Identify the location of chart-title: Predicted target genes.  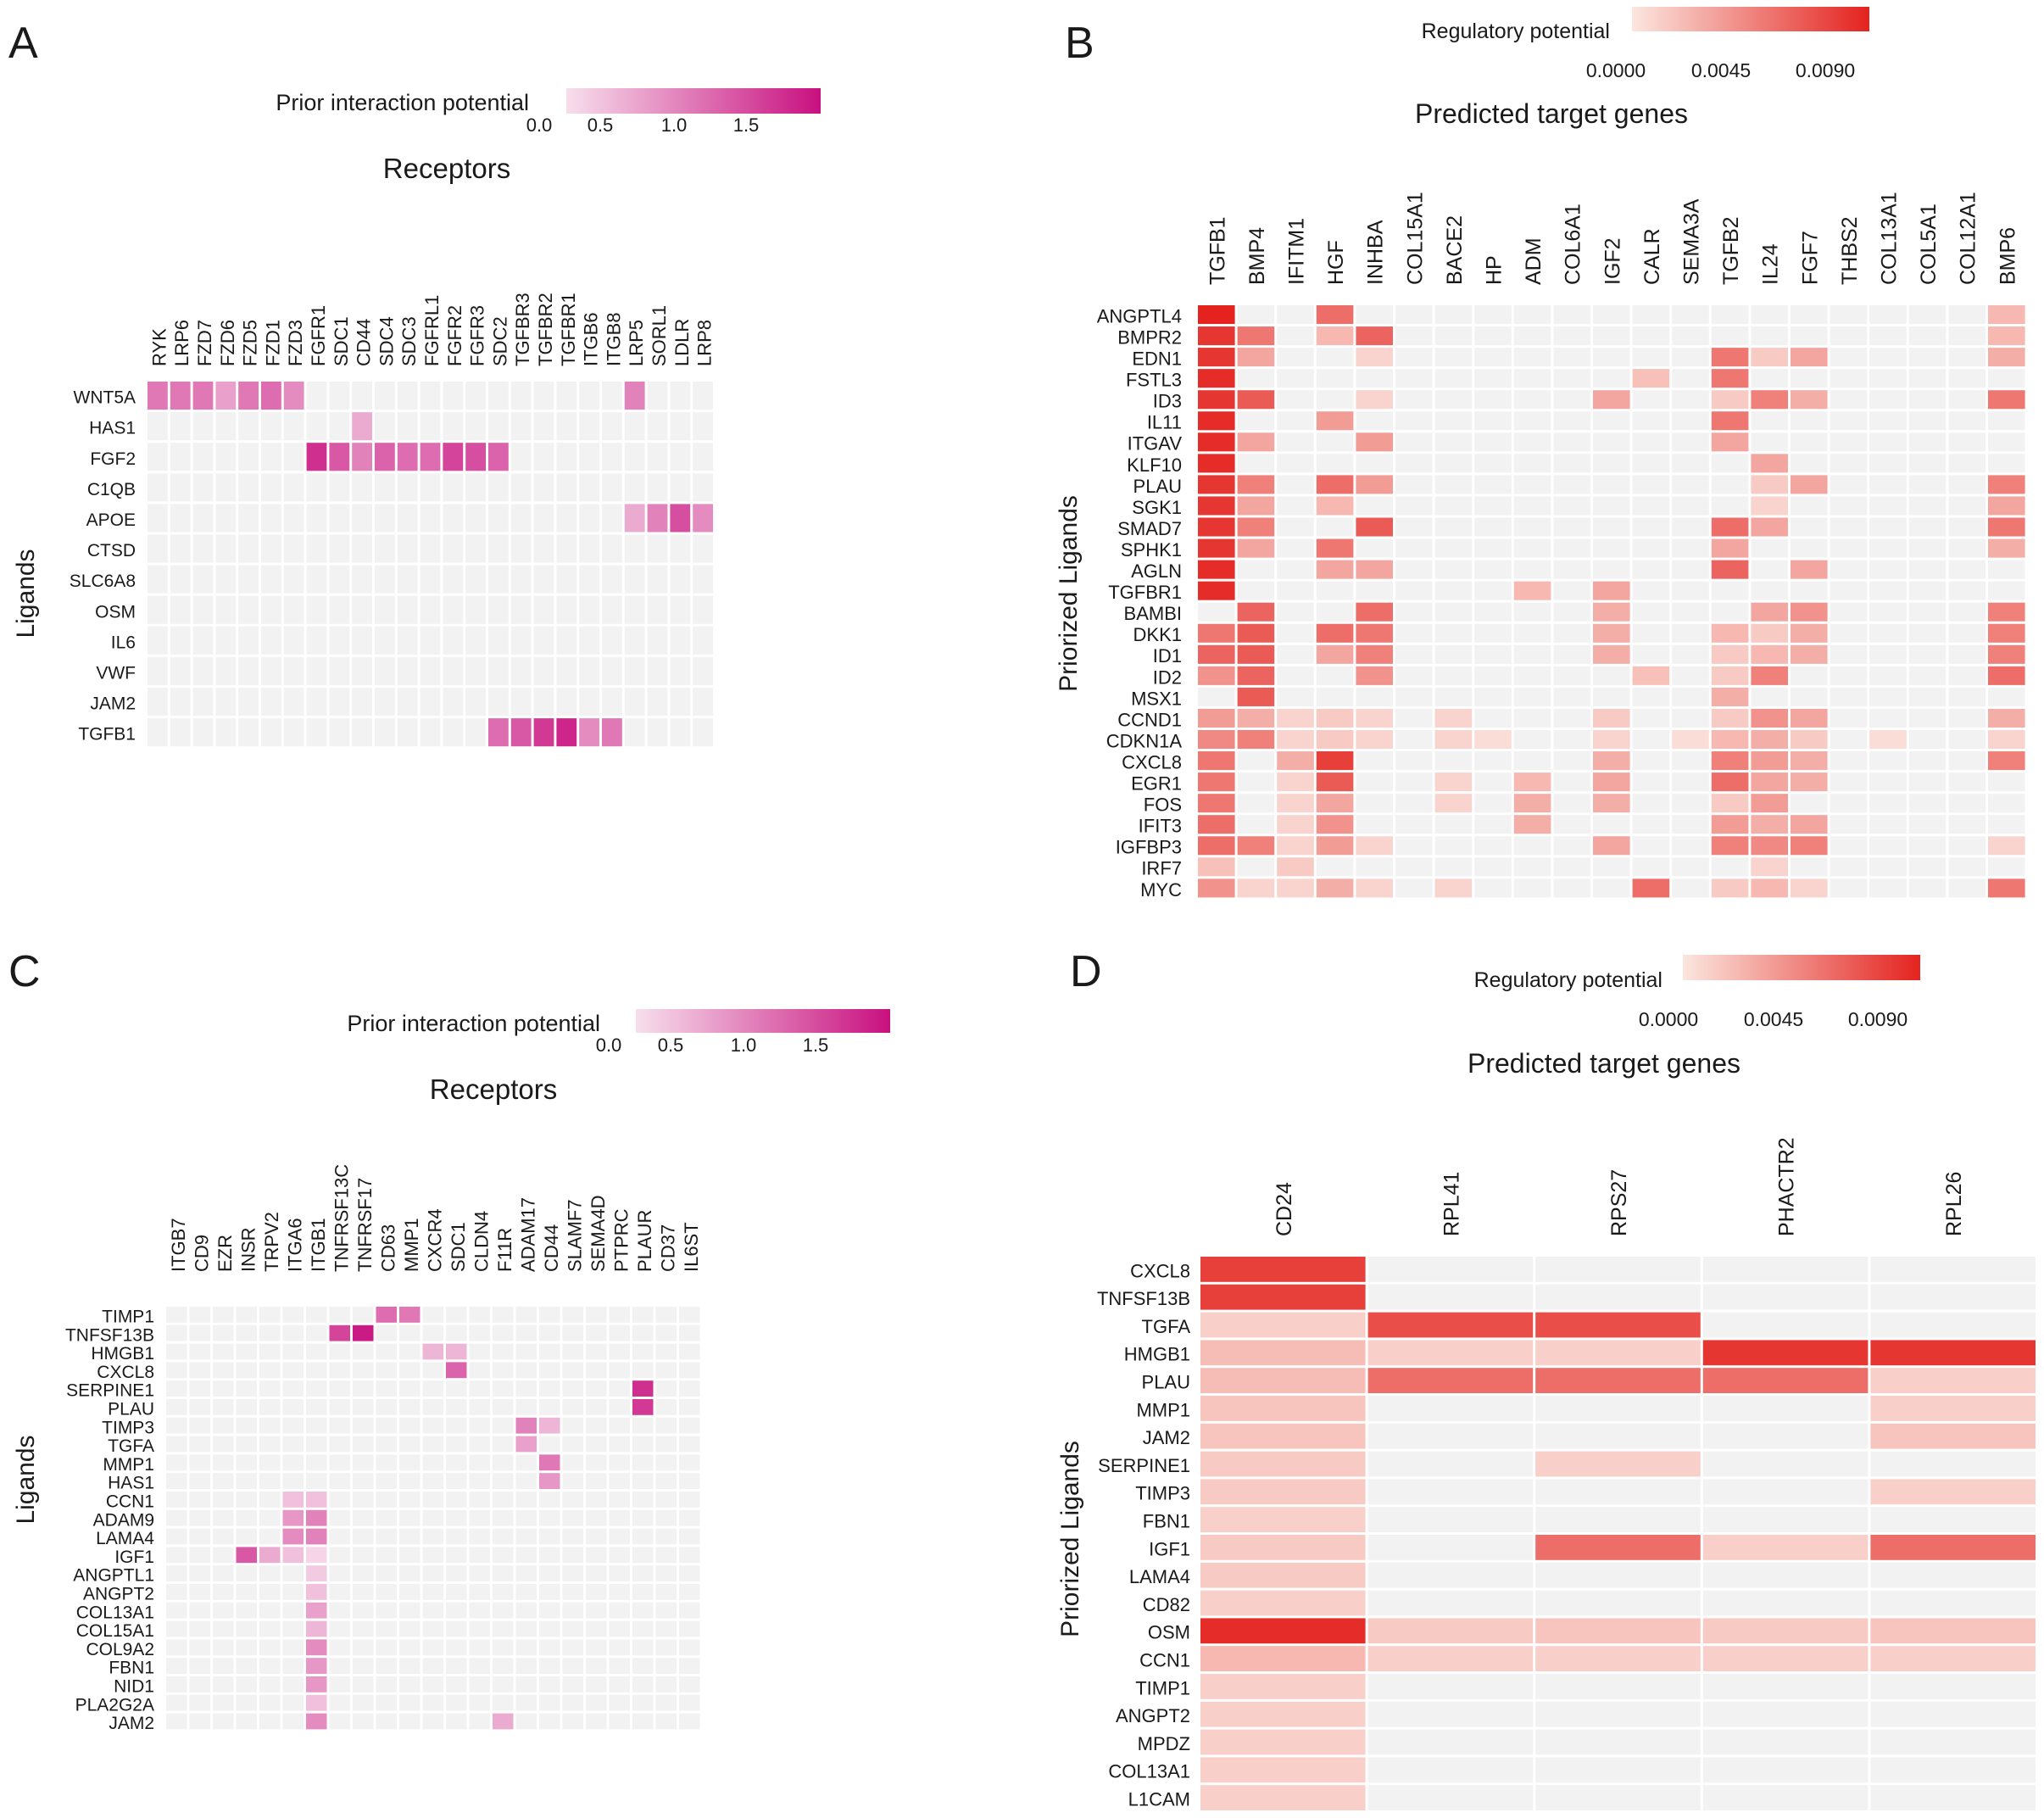
(1551, 113).